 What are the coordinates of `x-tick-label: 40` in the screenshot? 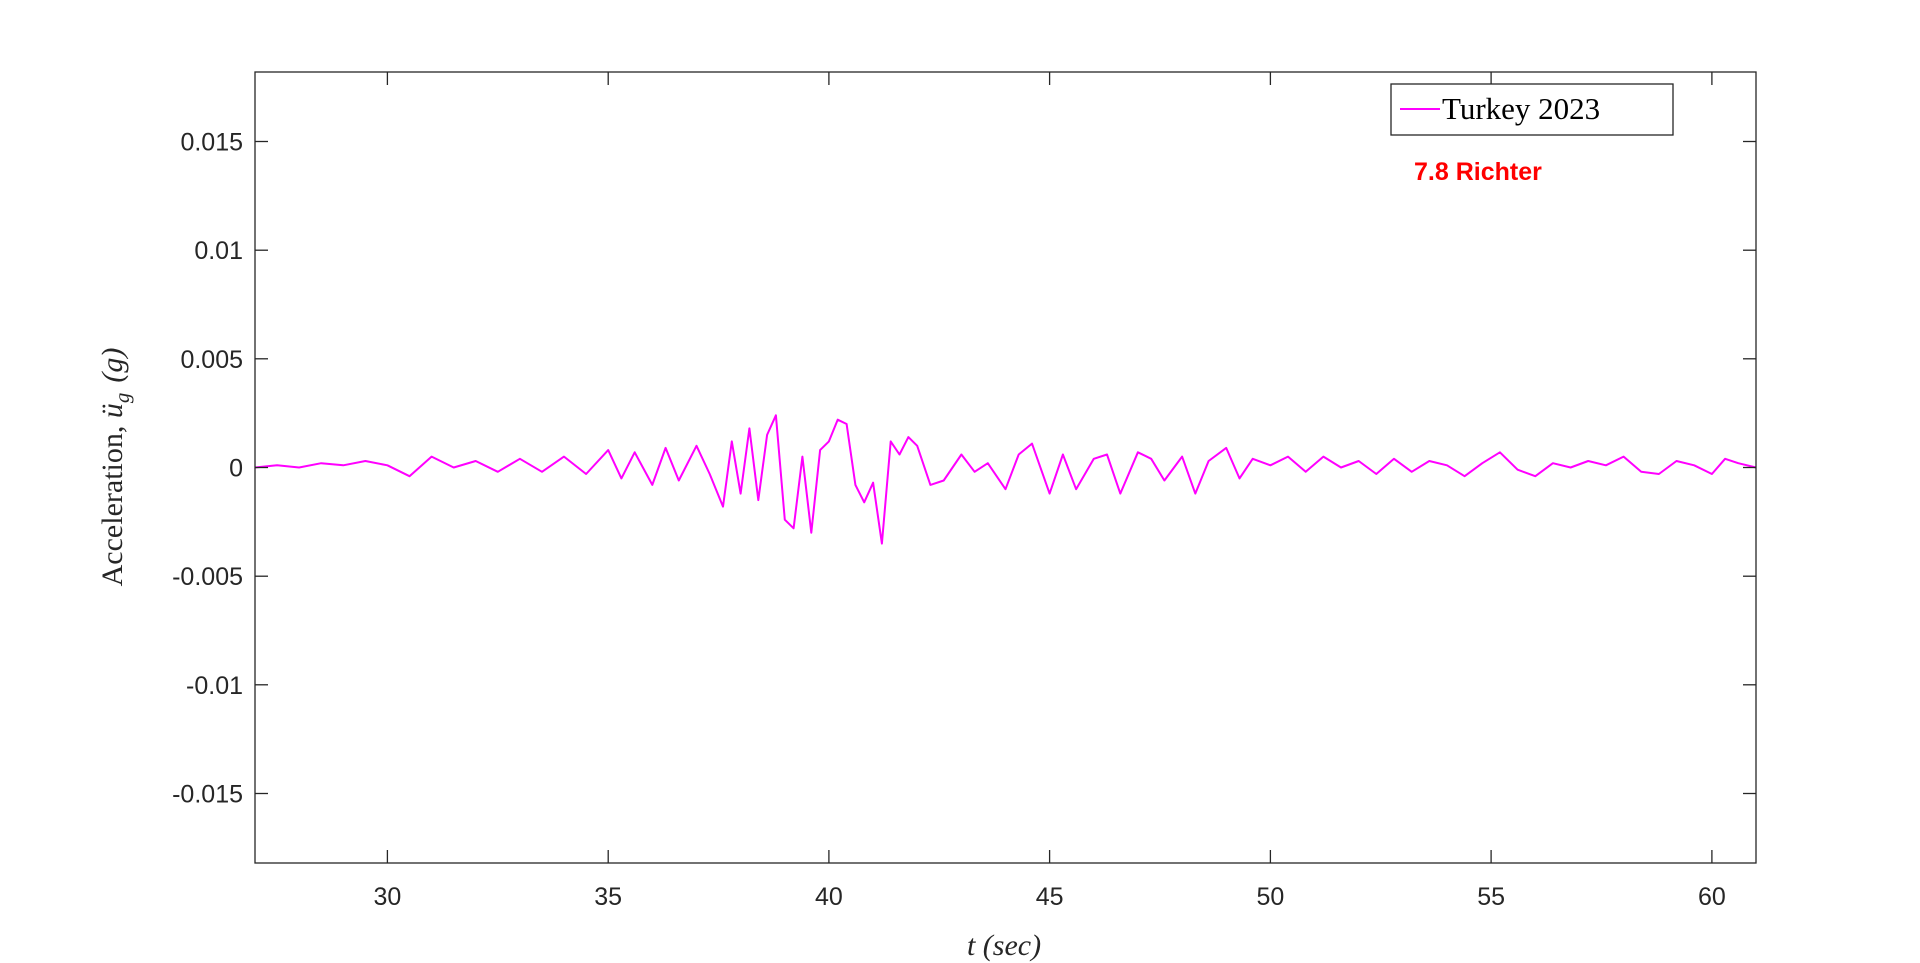 It's located at (829, 897).